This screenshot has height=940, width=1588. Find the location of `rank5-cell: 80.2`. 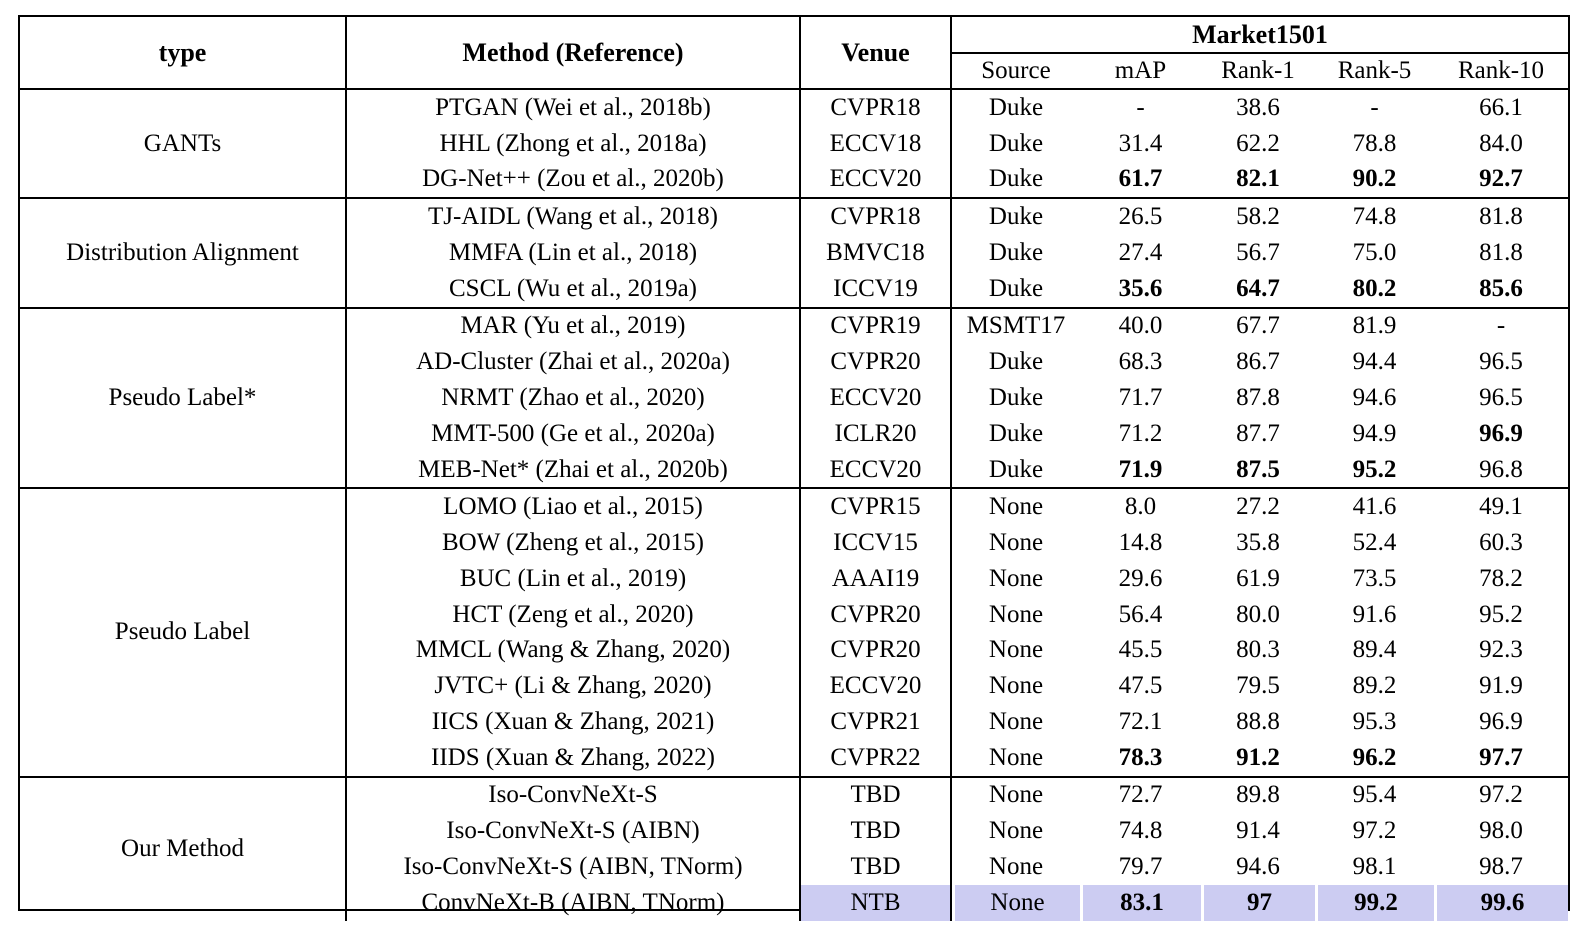

rank5-cell: 80.2 is located at coordinates (1374, 288).